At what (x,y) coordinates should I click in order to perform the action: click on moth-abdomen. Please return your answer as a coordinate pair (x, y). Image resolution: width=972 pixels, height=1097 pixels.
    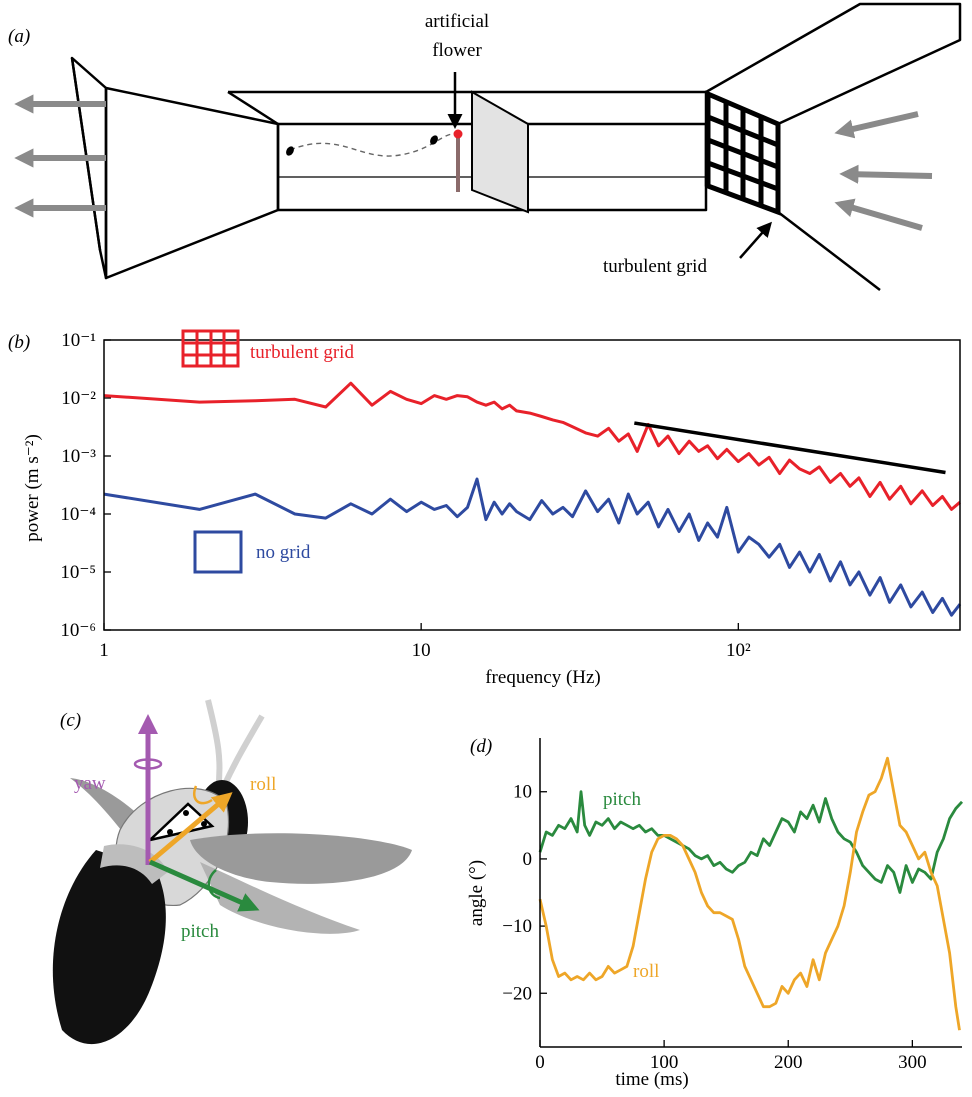
    Looking at the image, I should click on (109, 947).